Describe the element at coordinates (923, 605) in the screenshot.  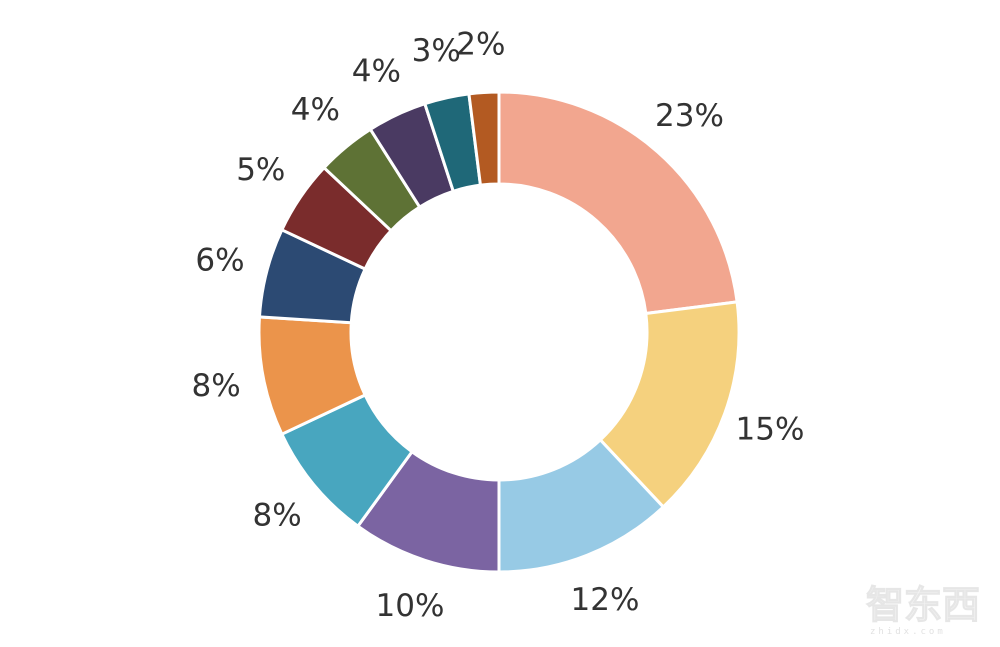
I see `watermark-text: 智东西` at that location.